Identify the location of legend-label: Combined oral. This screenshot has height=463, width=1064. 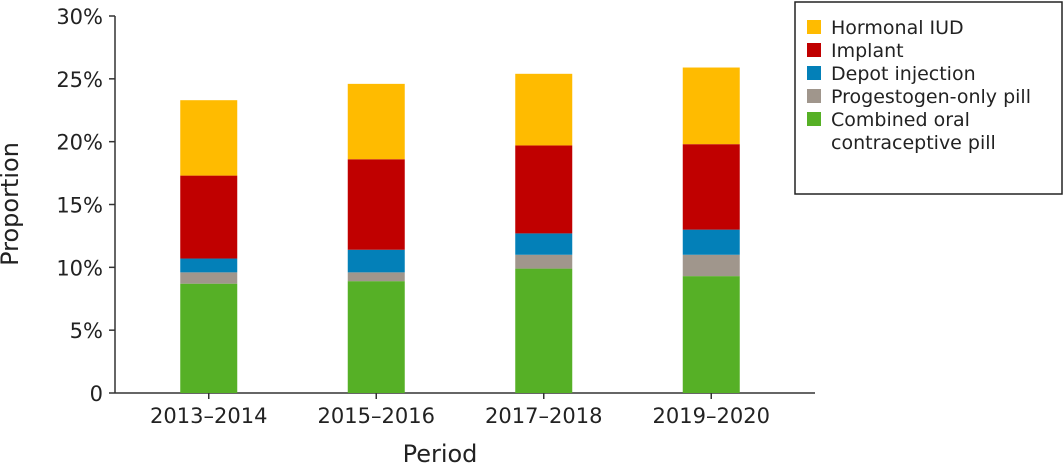
(900, 120).